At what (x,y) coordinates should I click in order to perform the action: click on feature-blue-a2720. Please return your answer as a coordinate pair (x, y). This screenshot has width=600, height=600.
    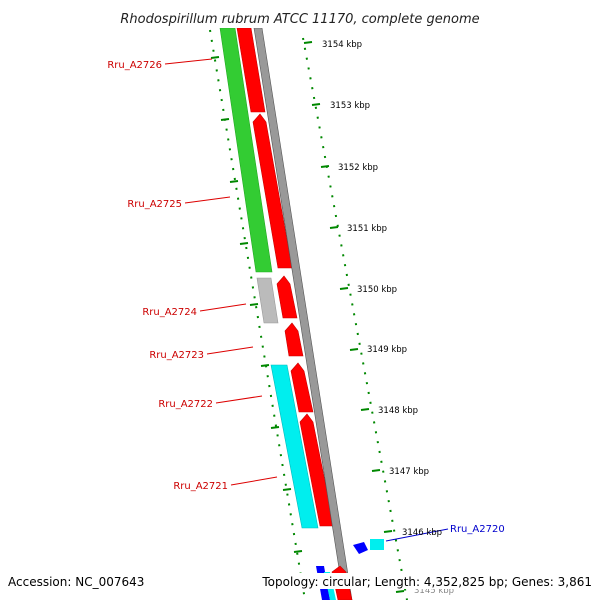
    Looking at the image, I should click on (360, 548).